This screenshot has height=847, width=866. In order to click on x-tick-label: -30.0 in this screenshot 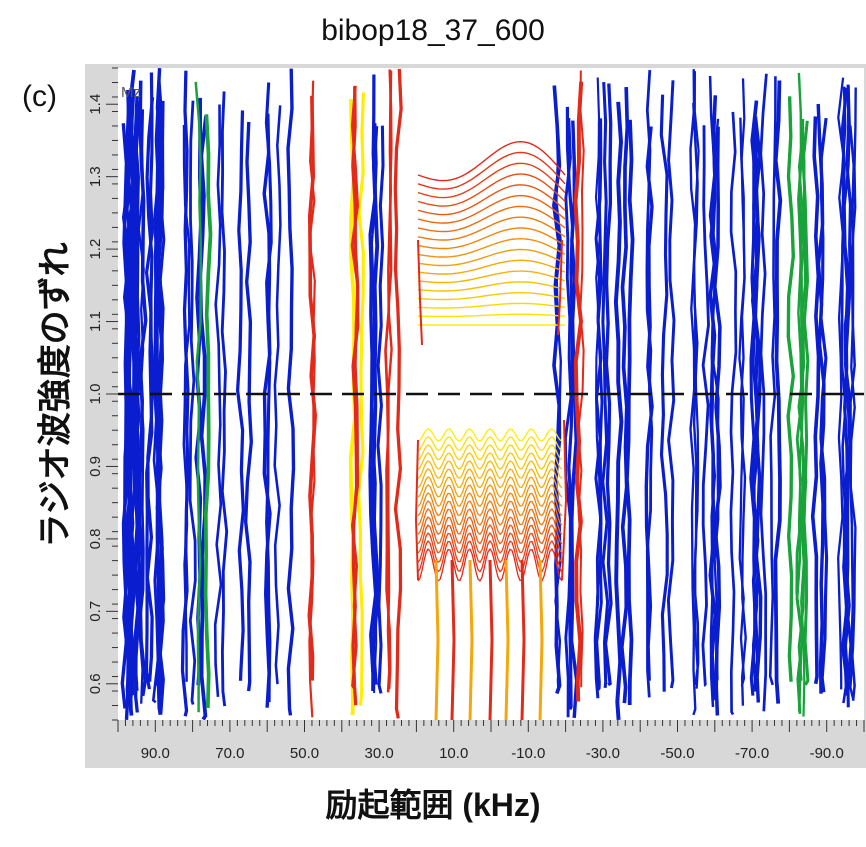, I will do `click(603, 753)`.